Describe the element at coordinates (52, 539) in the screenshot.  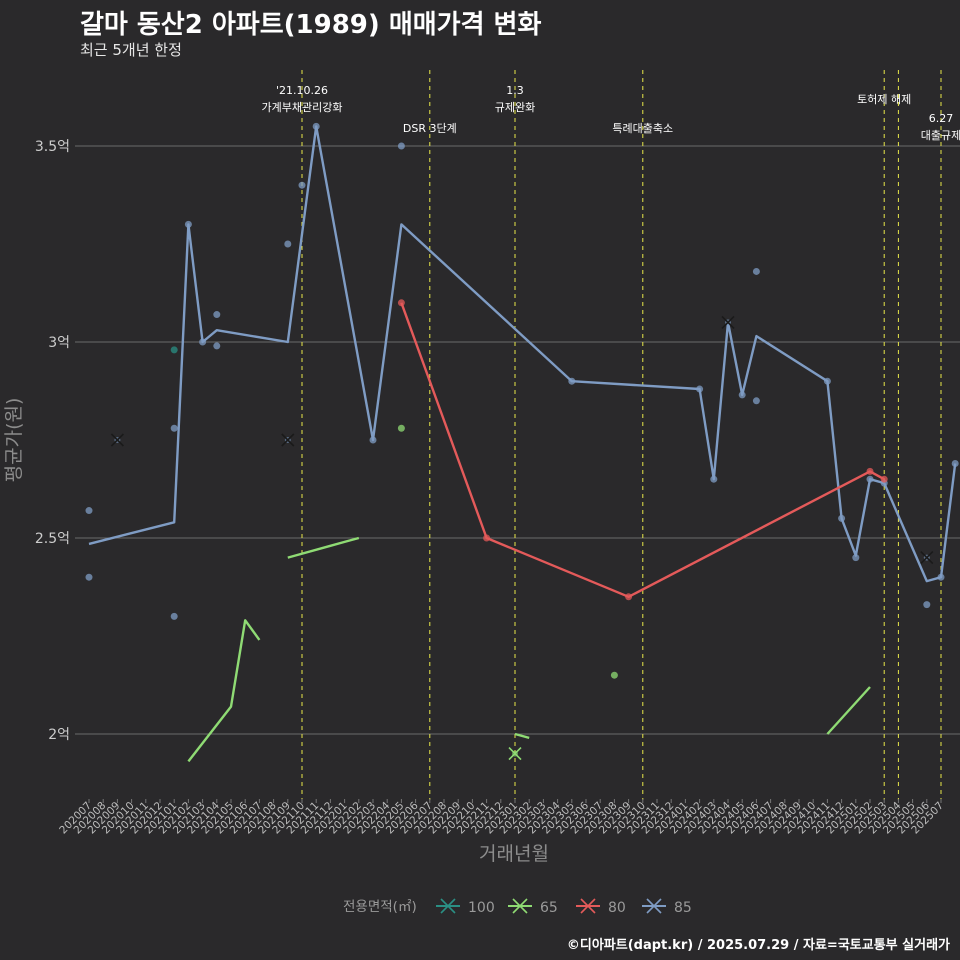
I see `y-tick-label: 2.5억` at that location.